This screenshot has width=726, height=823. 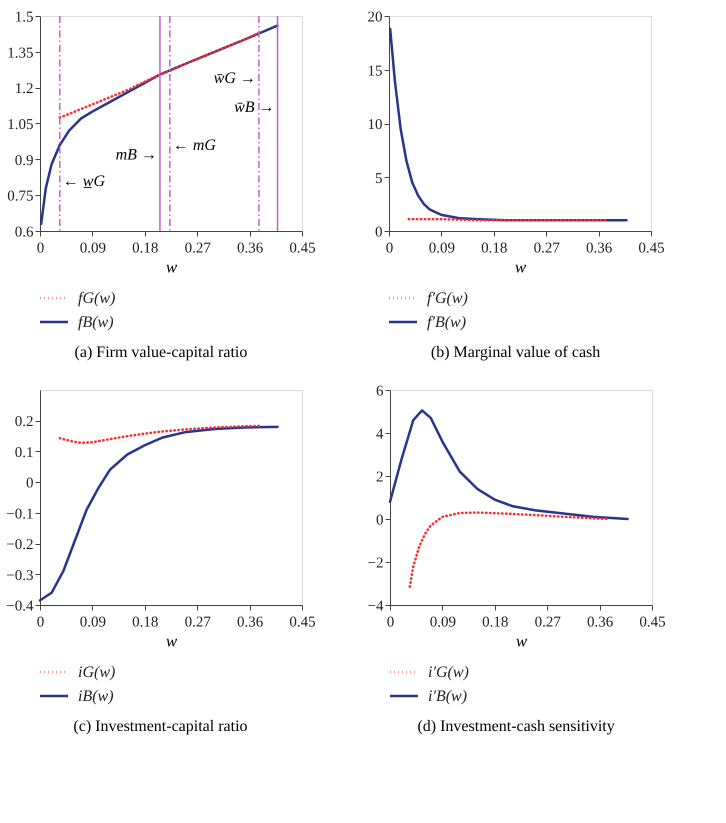 I want to click on y-tick-label: 0.9, so click(x=24, y=160).